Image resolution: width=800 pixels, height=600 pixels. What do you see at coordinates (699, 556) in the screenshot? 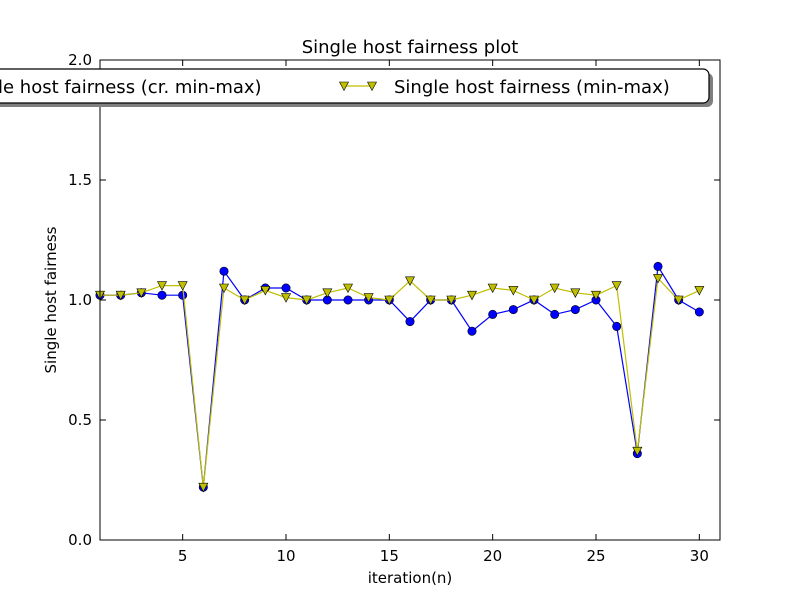
I see `x-tick-label: 30` at bounding box center [699, 556].